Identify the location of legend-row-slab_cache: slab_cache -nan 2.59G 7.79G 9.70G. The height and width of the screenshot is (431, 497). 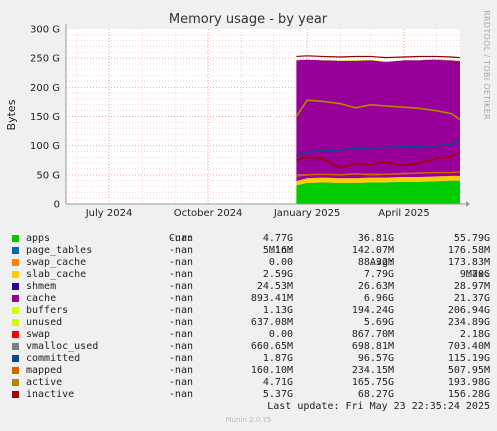
(251, 275).